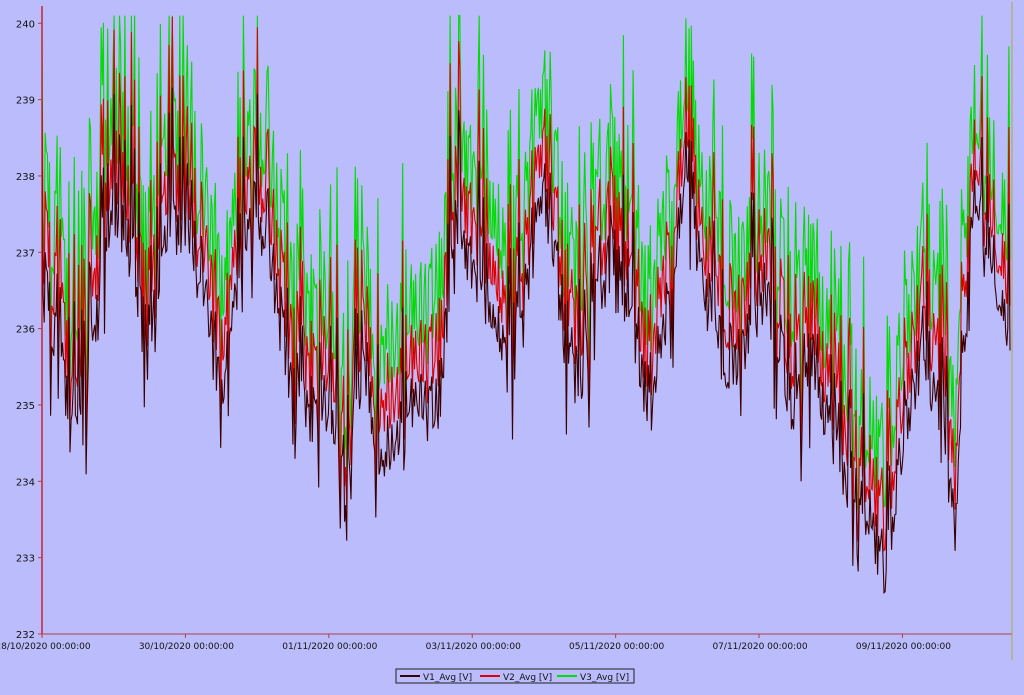  Describe the element at coordinates (527, 678) in the screenshot. I see `legend-label-2: V2_Avg [V]` at that location.